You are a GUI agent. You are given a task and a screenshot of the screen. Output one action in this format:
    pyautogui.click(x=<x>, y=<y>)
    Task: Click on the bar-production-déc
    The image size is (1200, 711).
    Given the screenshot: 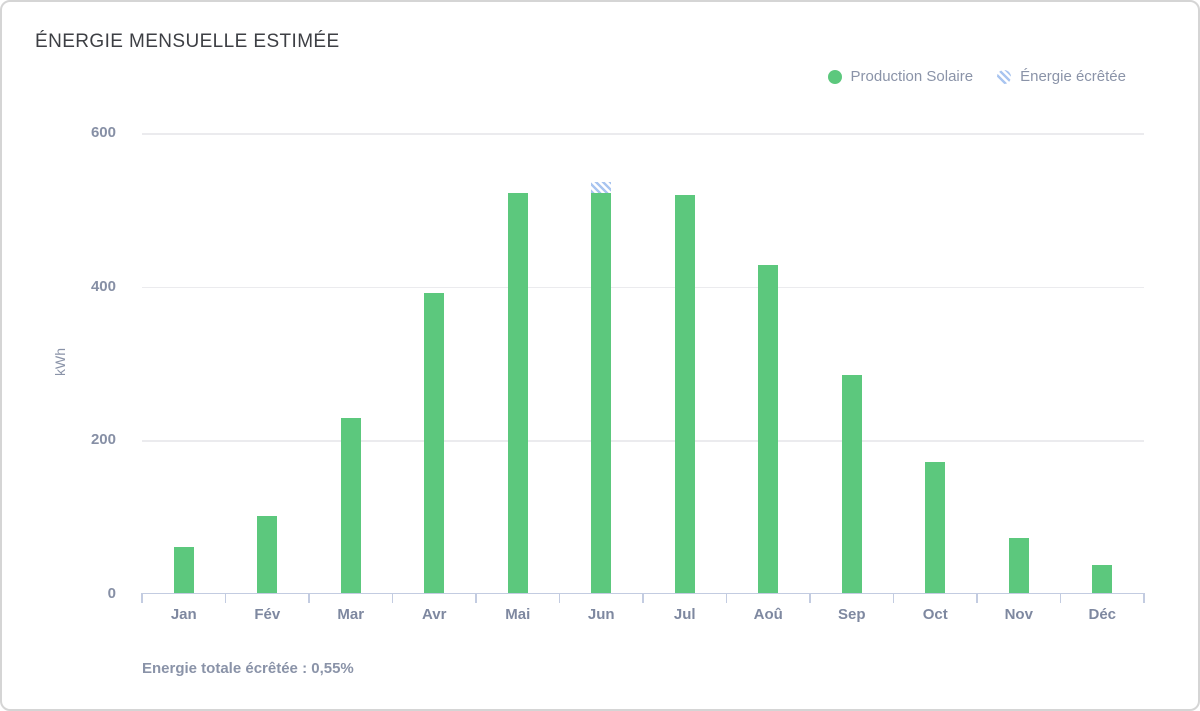 What is the action you would take?
    pyautogui.click(x=1102, y=578)
    